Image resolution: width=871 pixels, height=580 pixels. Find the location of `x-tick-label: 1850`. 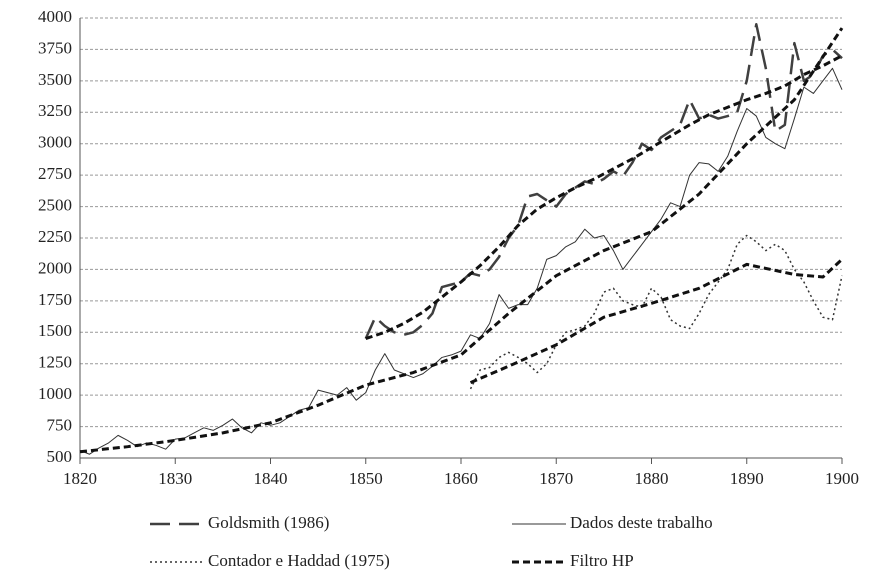

x-tick-label: 1850 is located at coordinates (366, 478).